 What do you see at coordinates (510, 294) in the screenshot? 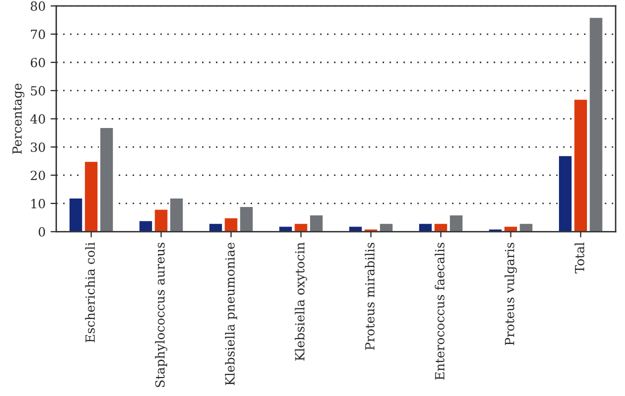
I see `x-tick-label: Proteus vulgaris` at bounding box center [510, 294].